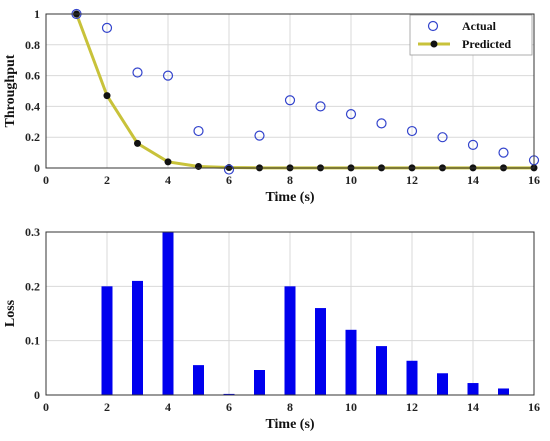 Image resolution: width=550 pixels, height=441 pixels. Describe the element at coordinates (32, 76) in the screenshot. I see `top-y-tick-label: 0.6` at that location.